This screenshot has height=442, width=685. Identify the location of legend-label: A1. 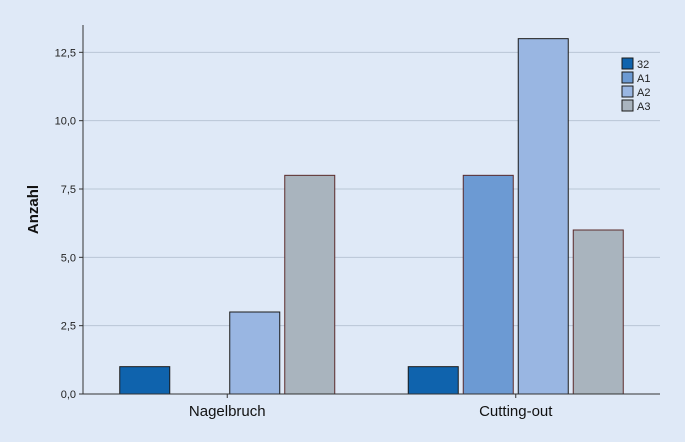
(643, 79).